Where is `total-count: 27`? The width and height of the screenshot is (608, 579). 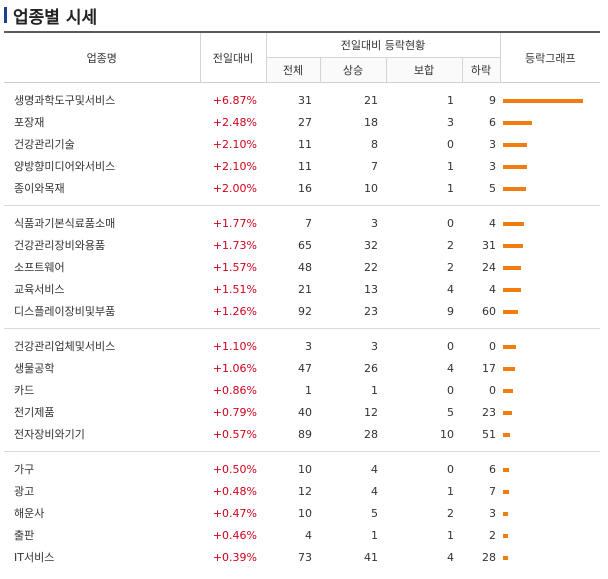 total-count: 27 is located at coordinates (305, 122).